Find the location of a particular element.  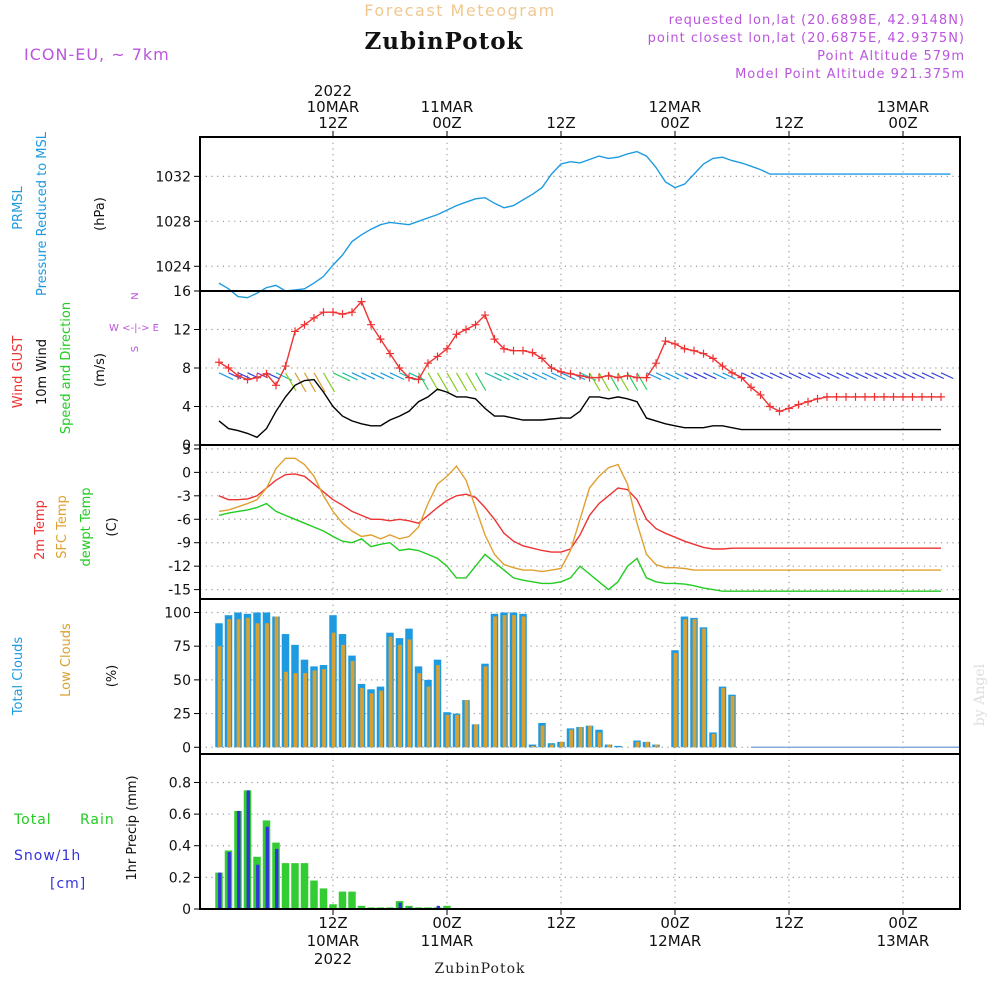

total-cloud-bar is located at coordinates (618, 746).